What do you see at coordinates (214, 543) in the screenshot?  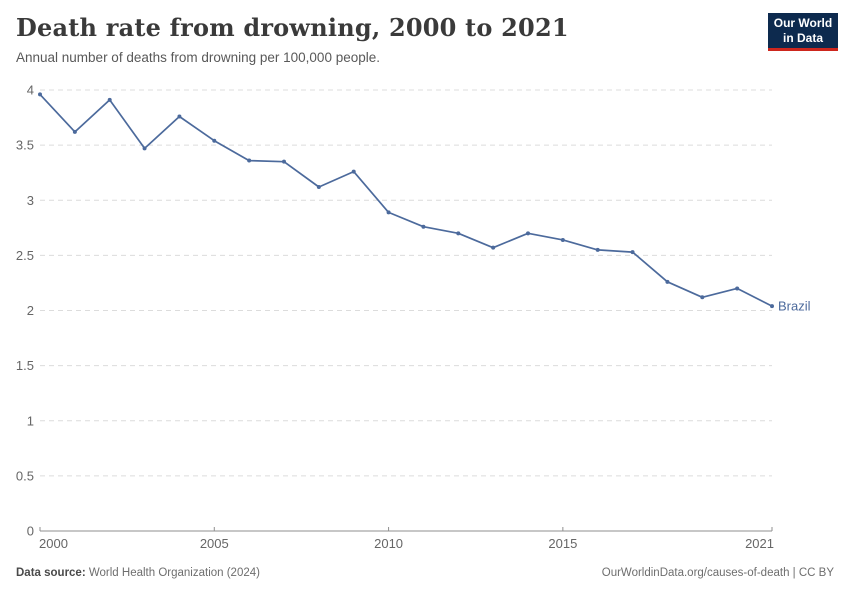 I see `x-tick-label-2005: 2005` at bounding box center [214, 543].